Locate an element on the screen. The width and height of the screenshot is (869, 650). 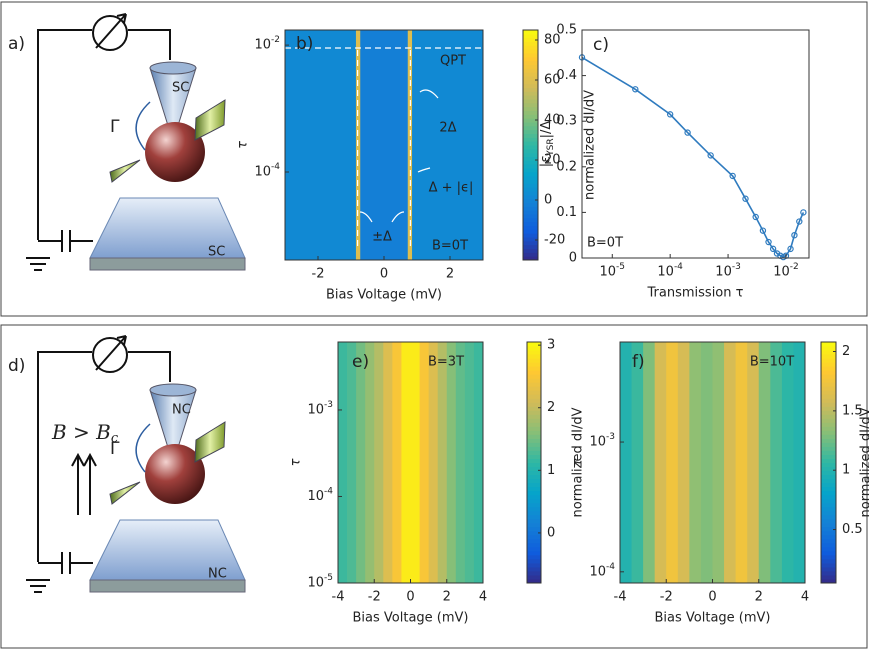
y-tick-label: 10⁻² is located at coordinates (267, 44).